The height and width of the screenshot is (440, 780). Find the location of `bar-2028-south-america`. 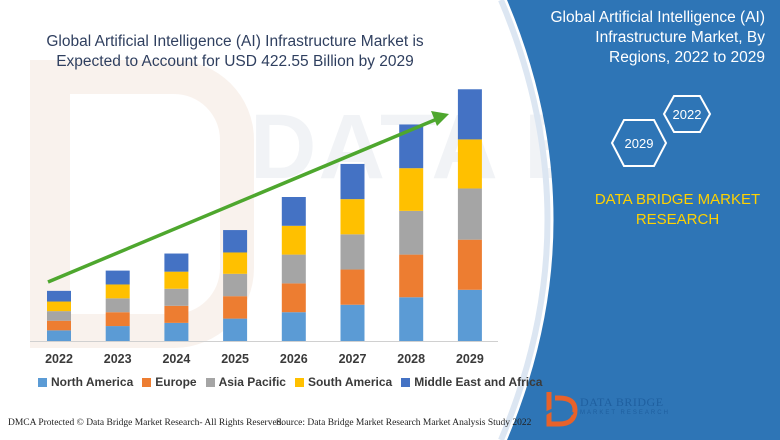

bar-2028-south-america is located at coordinates (411, 189).